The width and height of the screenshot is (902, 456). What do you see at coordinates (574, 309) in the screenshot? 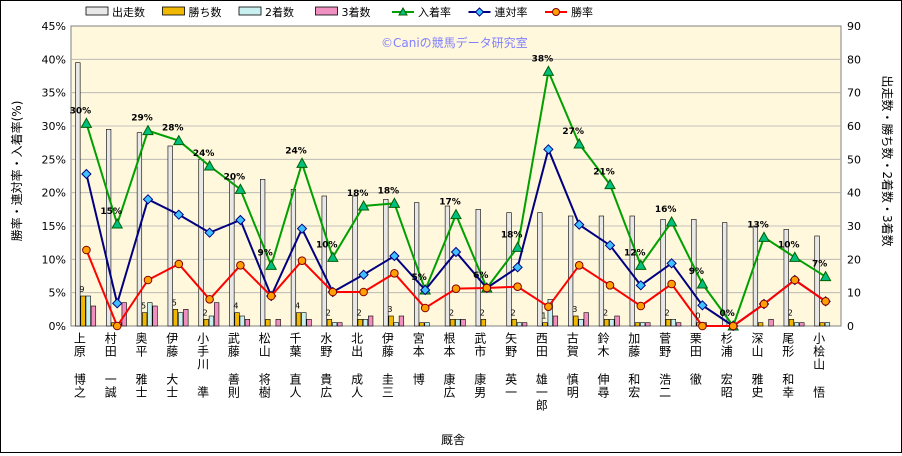
I see `win-count-label: 3` at bounding box center [574, 309].